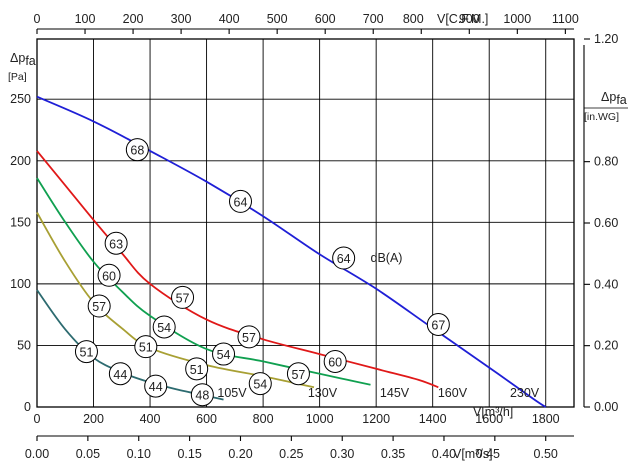 The image size is (631, 462). Describe the element at coordinates (325, 19) in the screenshot. I see `top-axis-tick-label: 600` at that location.